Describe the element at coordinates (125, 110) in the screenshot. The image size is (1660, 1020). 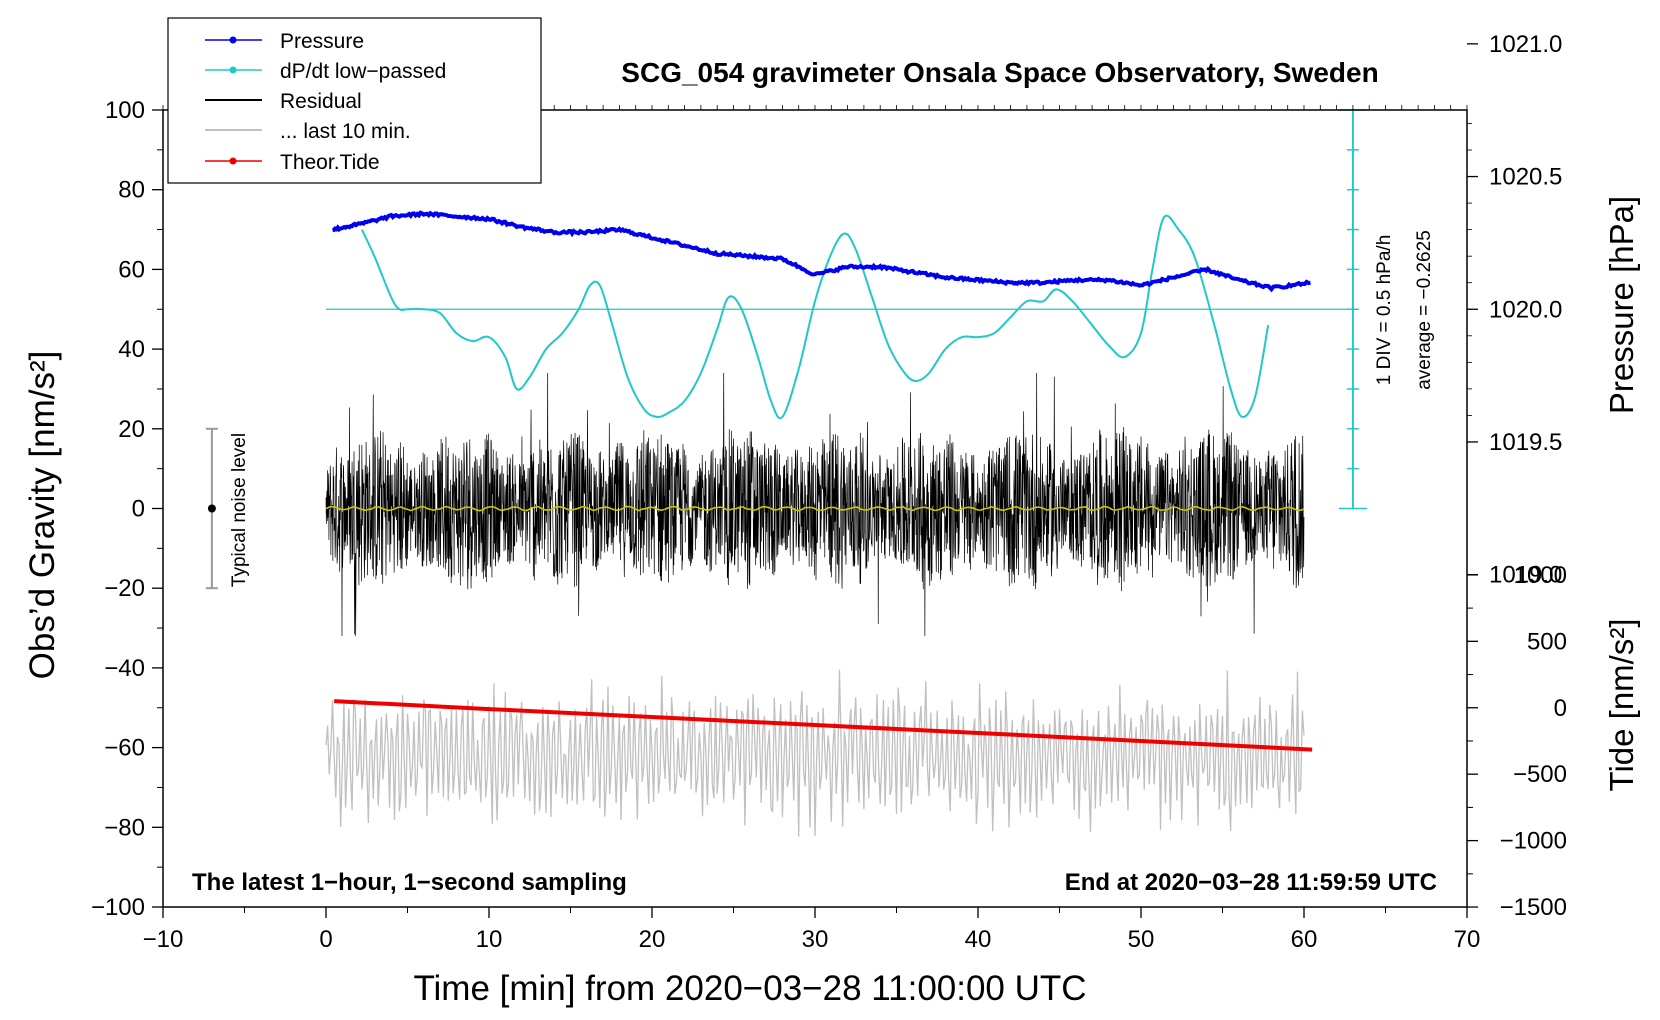
I see `y-tick-label: 100` at that location.